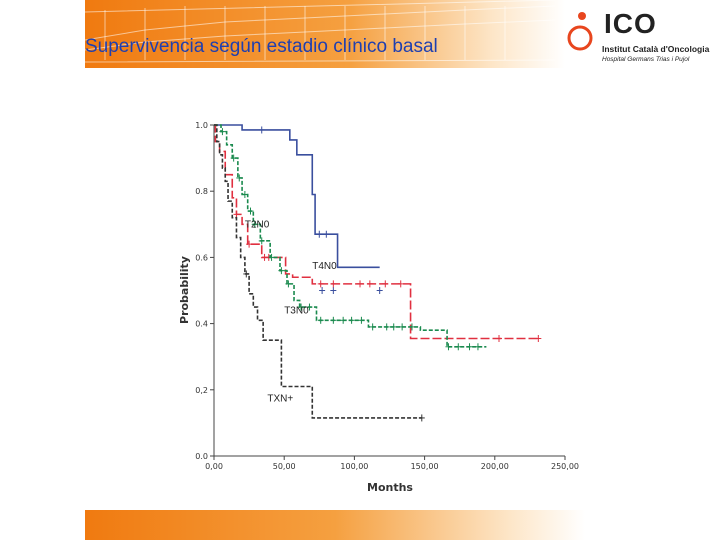  I want to click on x-tick-label: 150,00, so click(425, 466).